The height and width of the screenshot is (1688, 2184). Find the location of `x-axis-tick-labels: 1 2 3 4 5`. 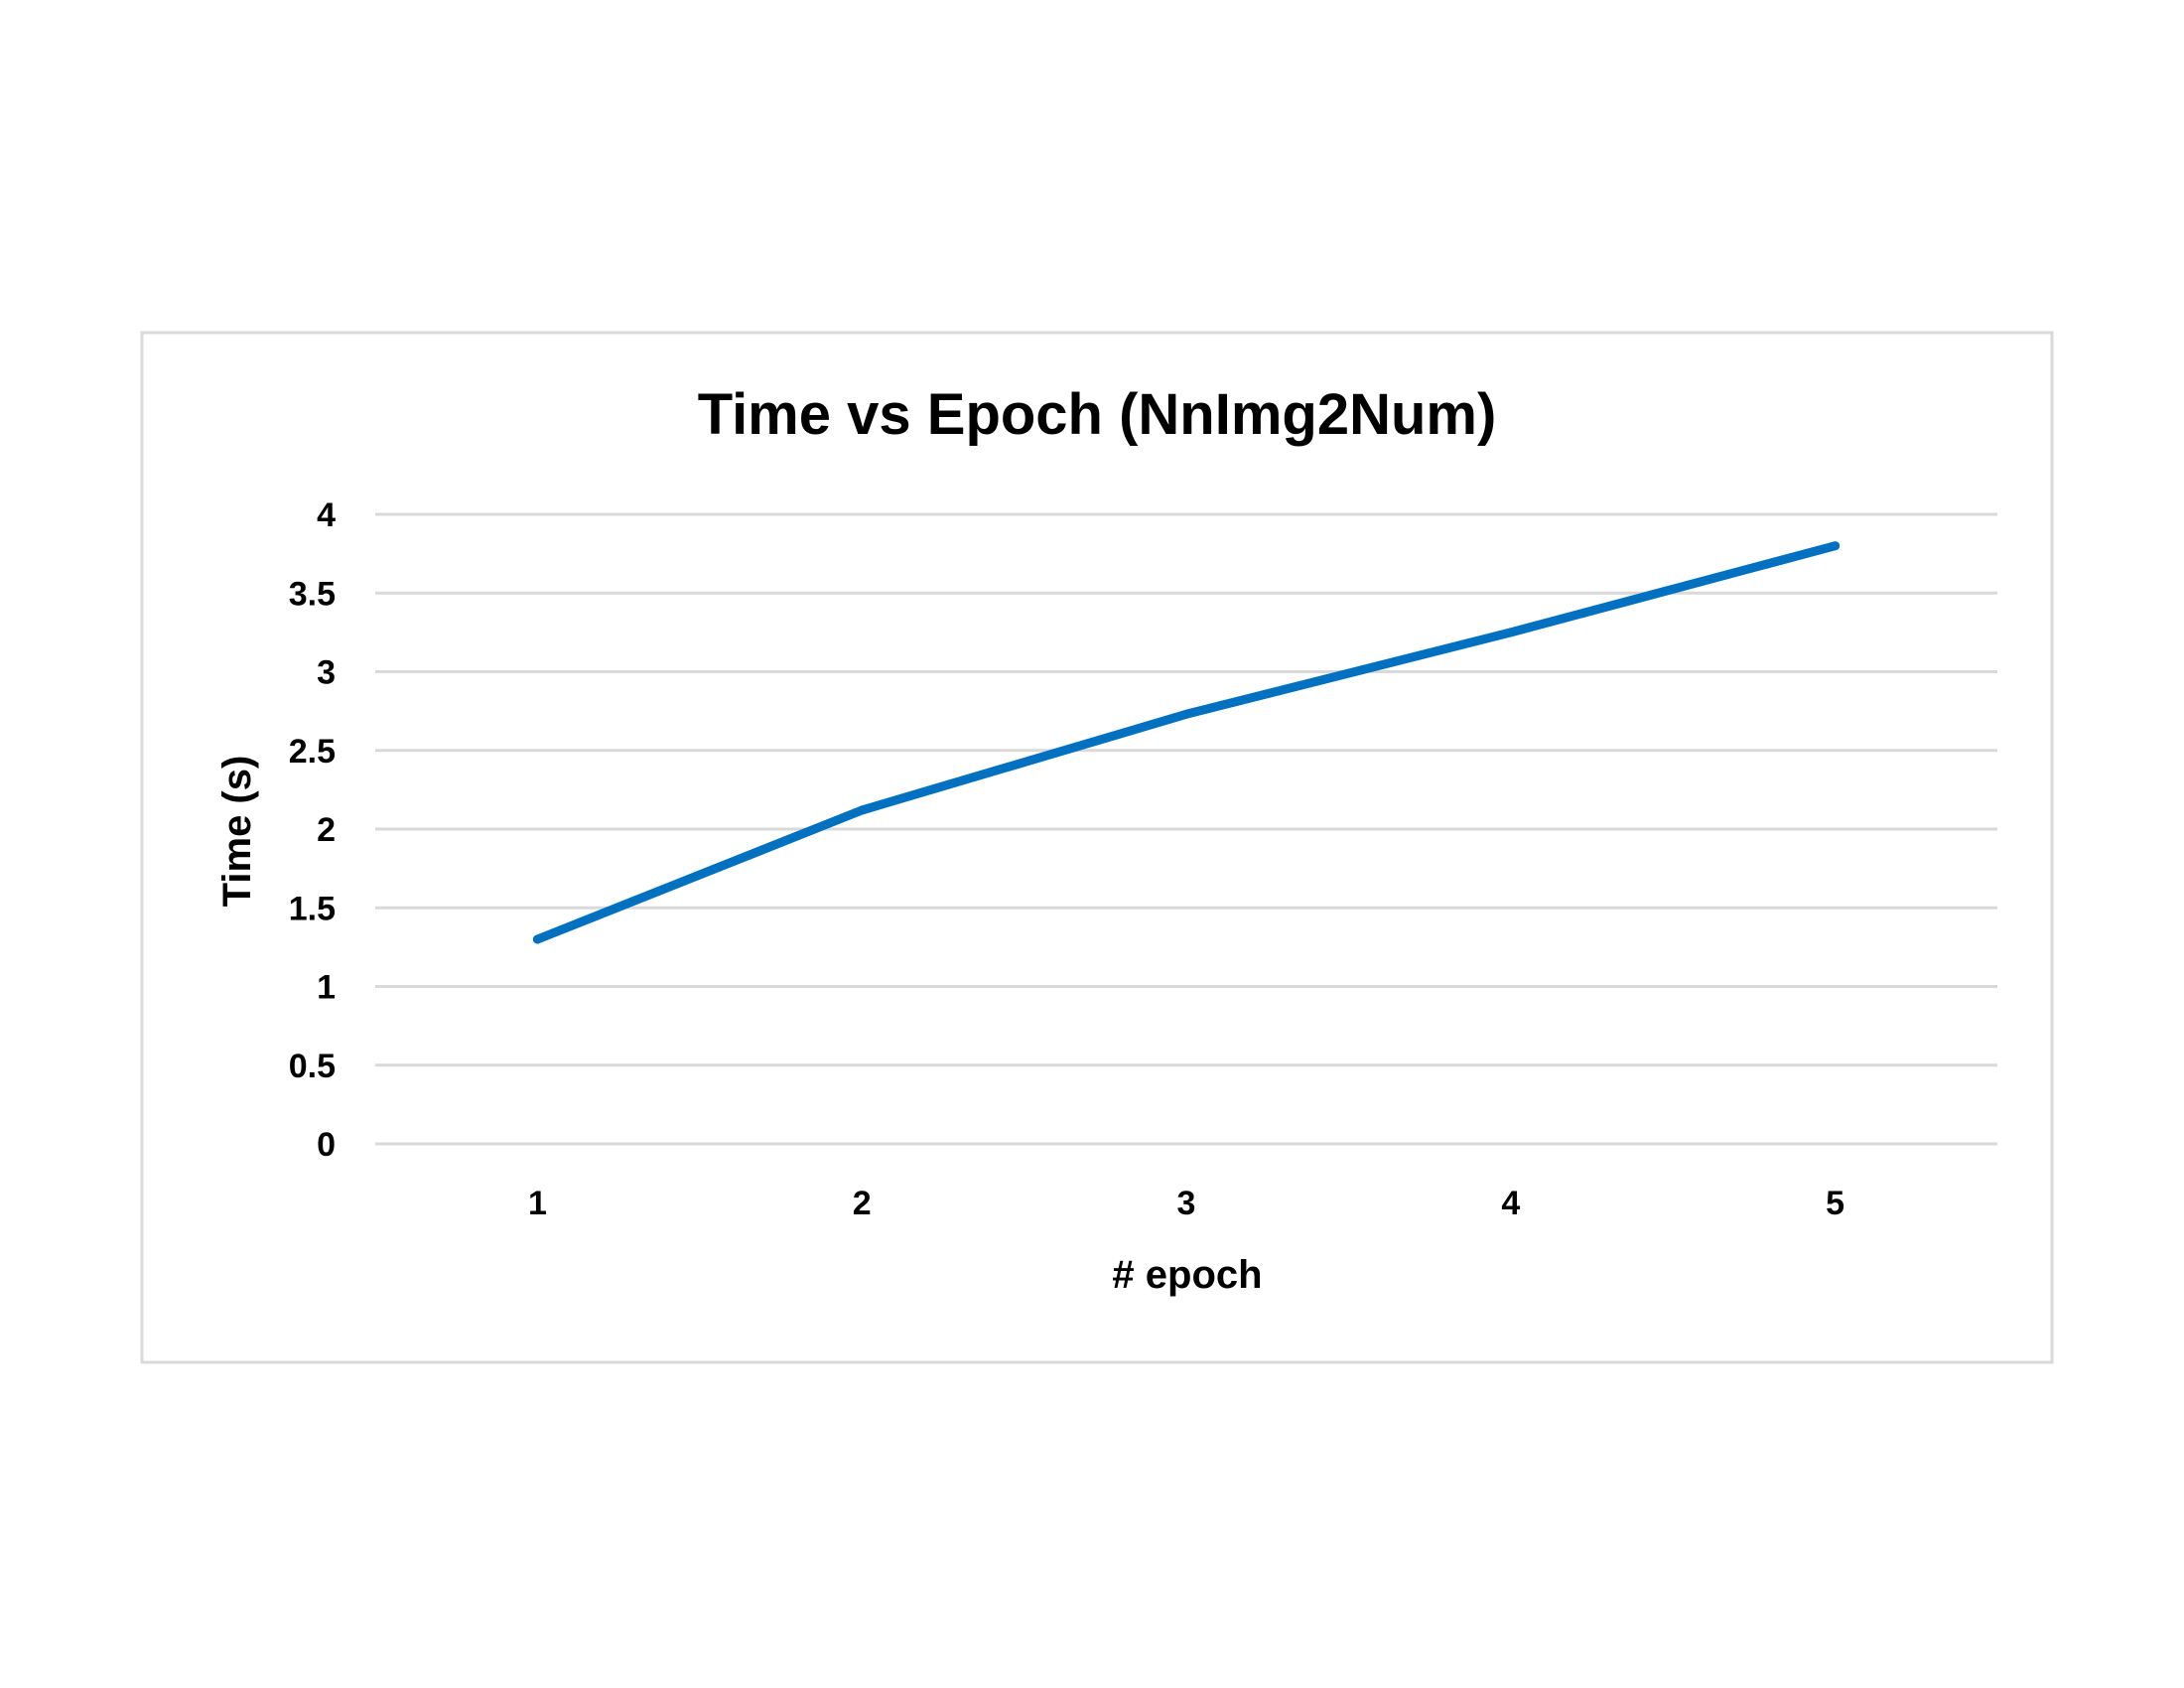

x-axis-tick-labels: 1 2 3 4 5 is located at coordinates (1186, 1203).